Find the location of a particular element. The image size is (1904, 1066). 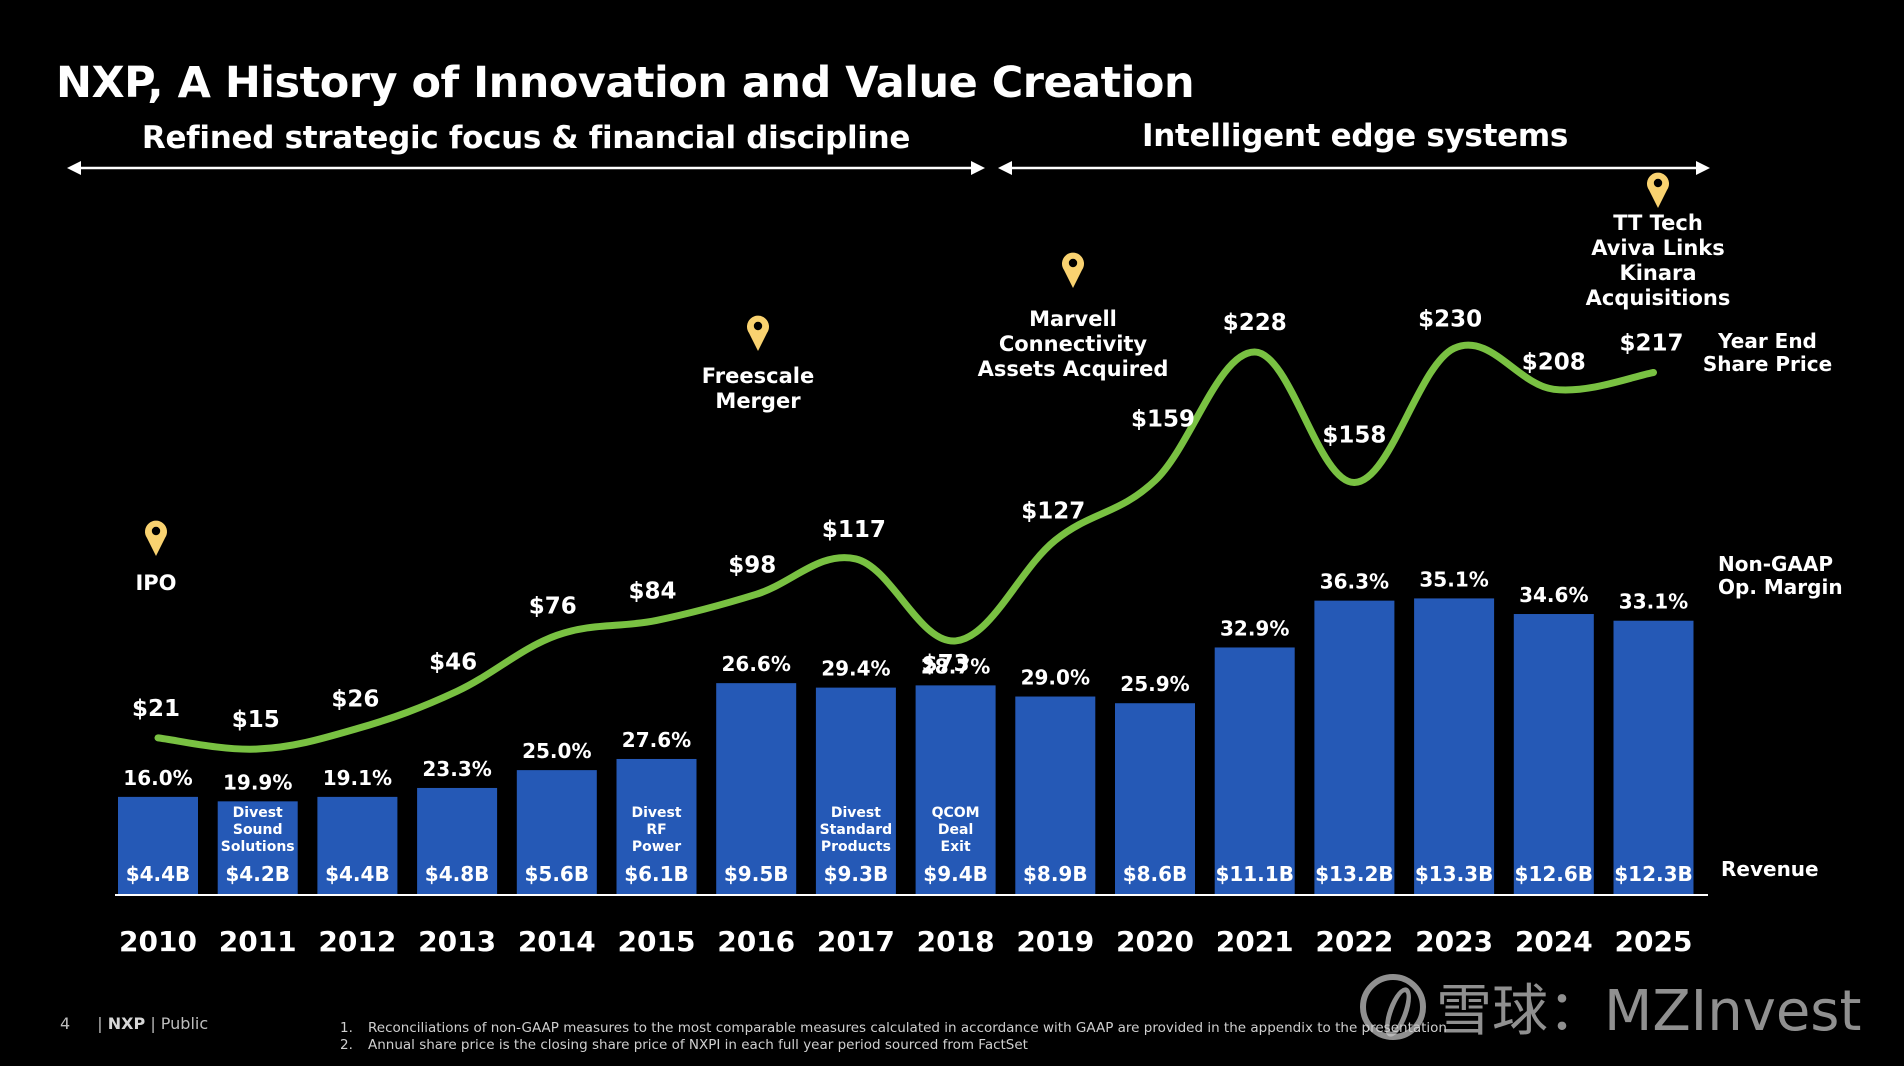

revenue-bar-2016 is located at coordinates (756, 789).